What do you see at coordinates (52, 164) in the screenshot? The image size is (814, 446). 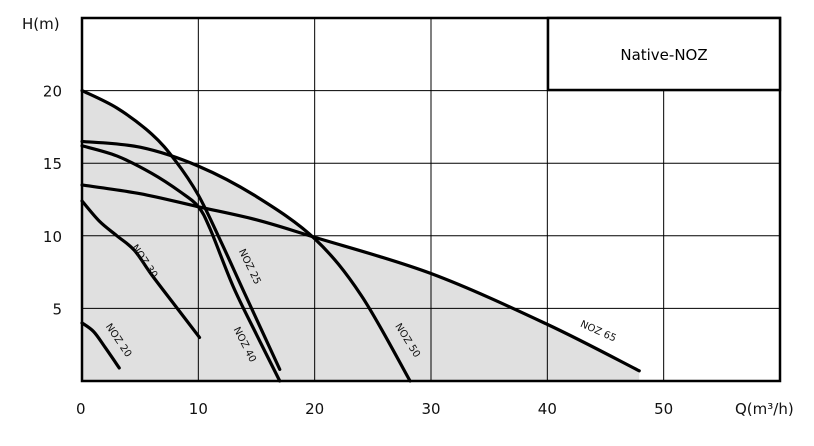 I see `y-tick-label: 15` at bounding box center [52, 164].